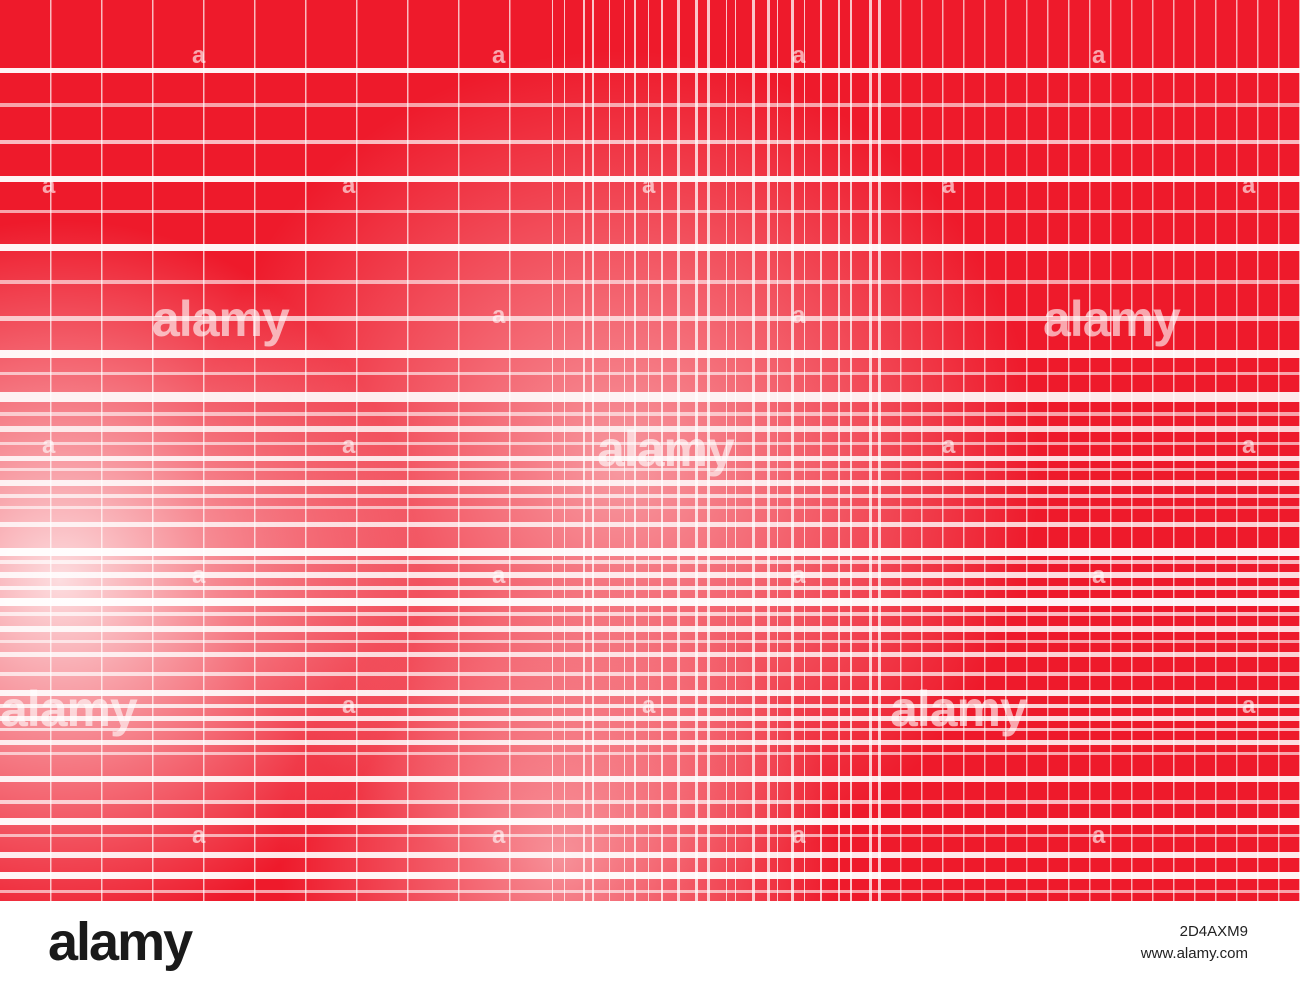 The width and height of the screenshot is (1300, 989). Describe the element at coordinates (1213, 931) in the screenshot. I see `image-id: 2D4AXM9` at that location.